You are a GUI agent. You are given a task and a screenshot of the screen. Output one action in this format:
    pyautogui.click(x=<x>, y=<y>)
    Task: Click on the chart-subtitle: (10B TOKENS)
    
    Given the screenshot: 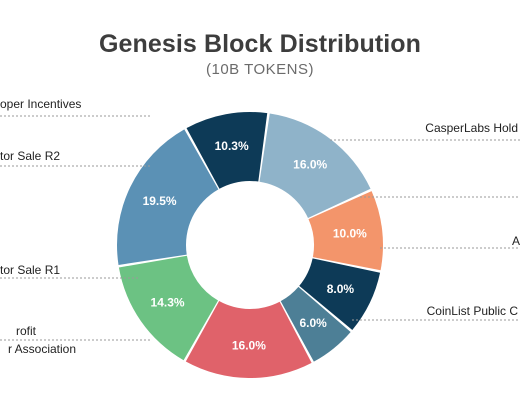 What is the action you would take?
    pyautogui.click(x=260, y=69)
    